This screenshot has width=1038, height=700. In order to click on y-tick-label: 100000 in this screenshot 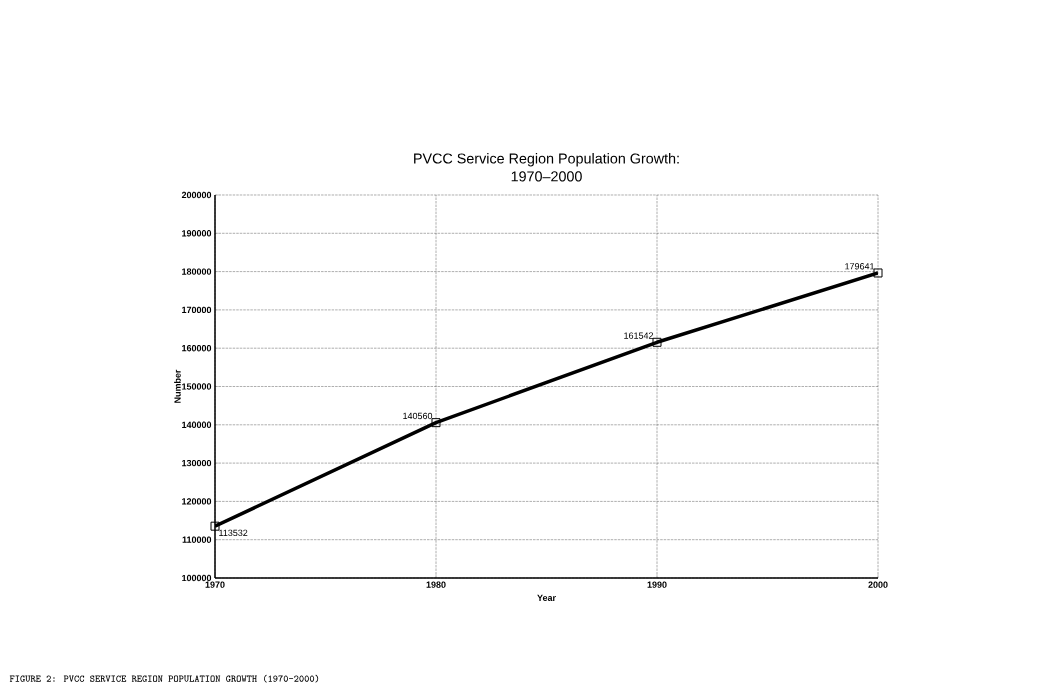, I will do `click(197, 578)`.